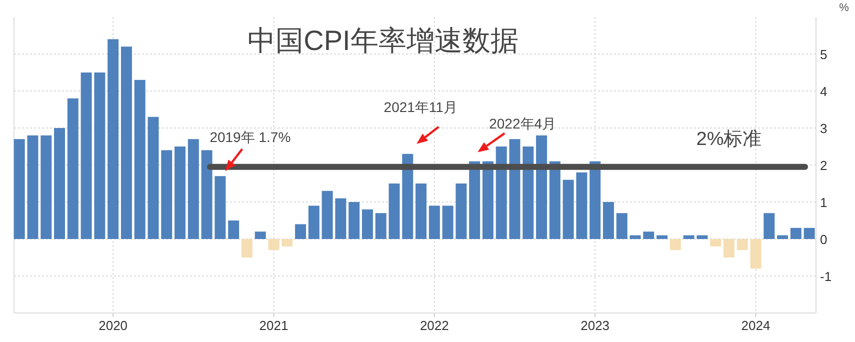  Describe the element at coordinates (434, 325) in the screenshot. I see `x-tick-label: 2022` at that location.